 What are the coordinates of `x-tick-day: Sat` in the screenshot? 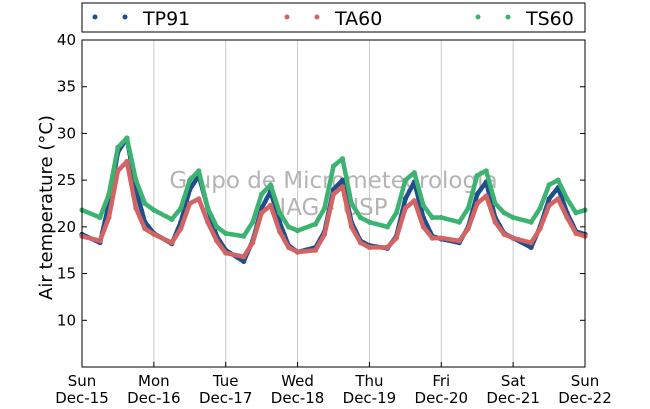 It's located at (513, 381).